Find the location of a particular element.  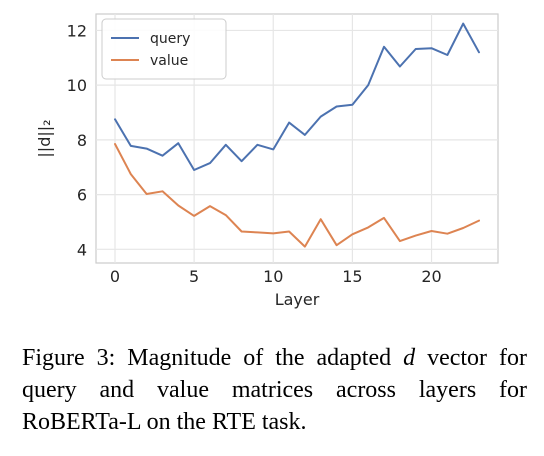

legend-label-value: value is located at coordinates (169, 61).